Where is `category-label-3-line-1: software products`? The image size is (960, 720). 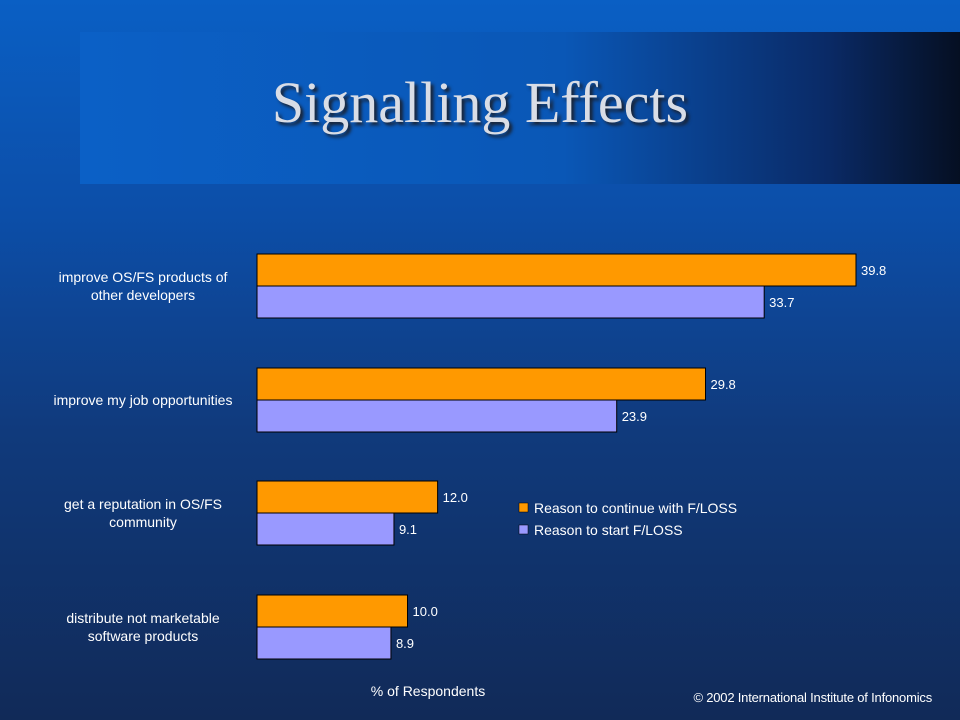 category-label-3-line-1: software products is located at coordinates (143, 636).